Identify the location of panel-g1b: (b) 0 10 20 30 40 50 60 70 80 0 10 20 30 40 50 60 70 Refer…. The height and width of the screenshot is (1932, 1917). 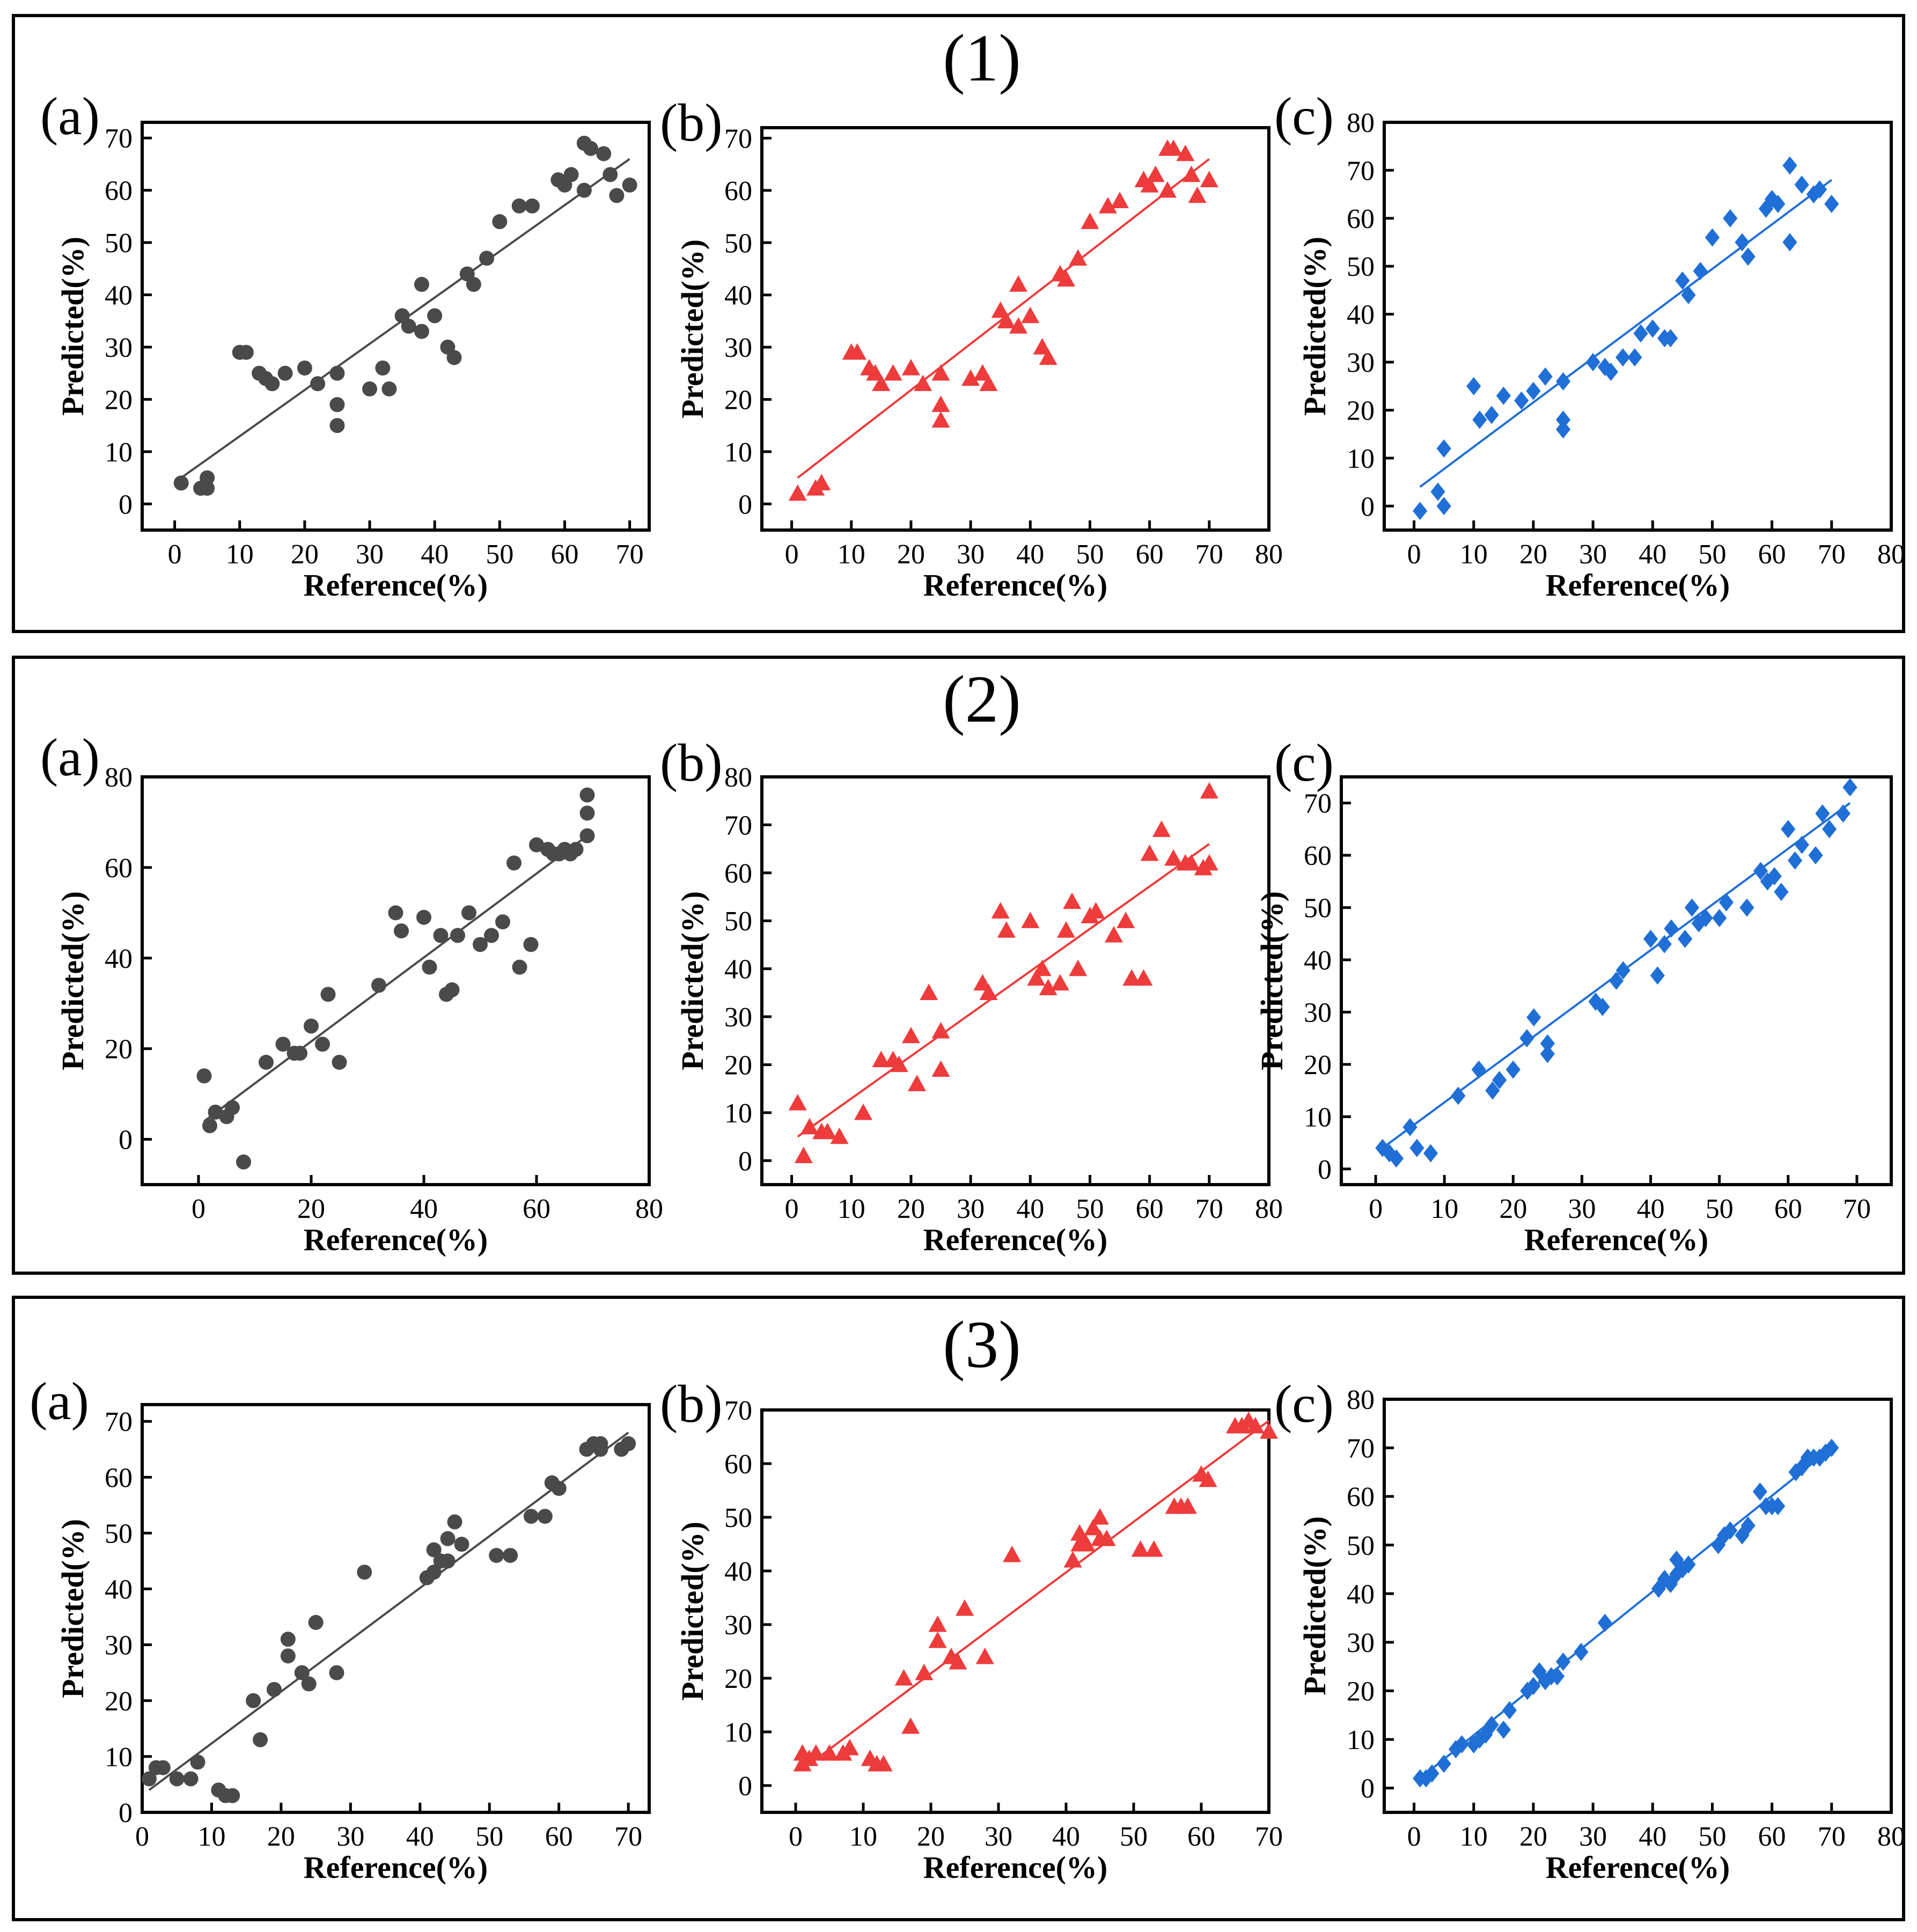
(972, 348).